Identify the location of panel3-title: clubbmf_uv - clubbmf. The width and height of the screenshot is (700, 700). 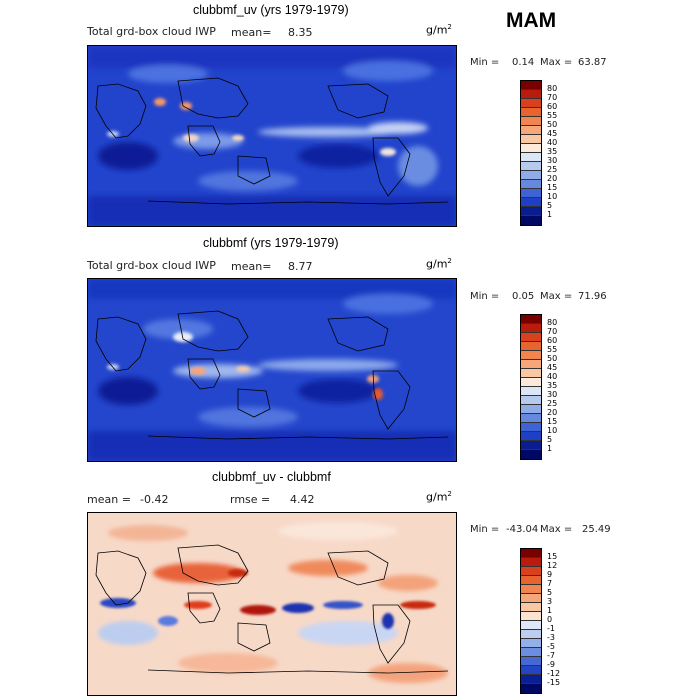
(271, 477).